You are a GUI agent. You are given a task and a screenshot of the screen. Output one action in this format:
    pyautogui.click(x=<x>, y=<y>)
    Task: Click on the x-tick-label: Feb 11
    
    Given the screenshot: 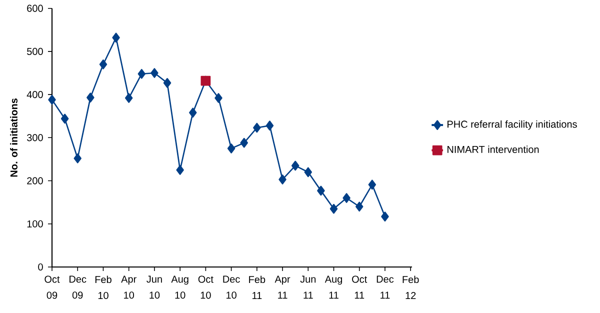 What is the action you would take?
    pyautogui.click(x=257, y=287)
    